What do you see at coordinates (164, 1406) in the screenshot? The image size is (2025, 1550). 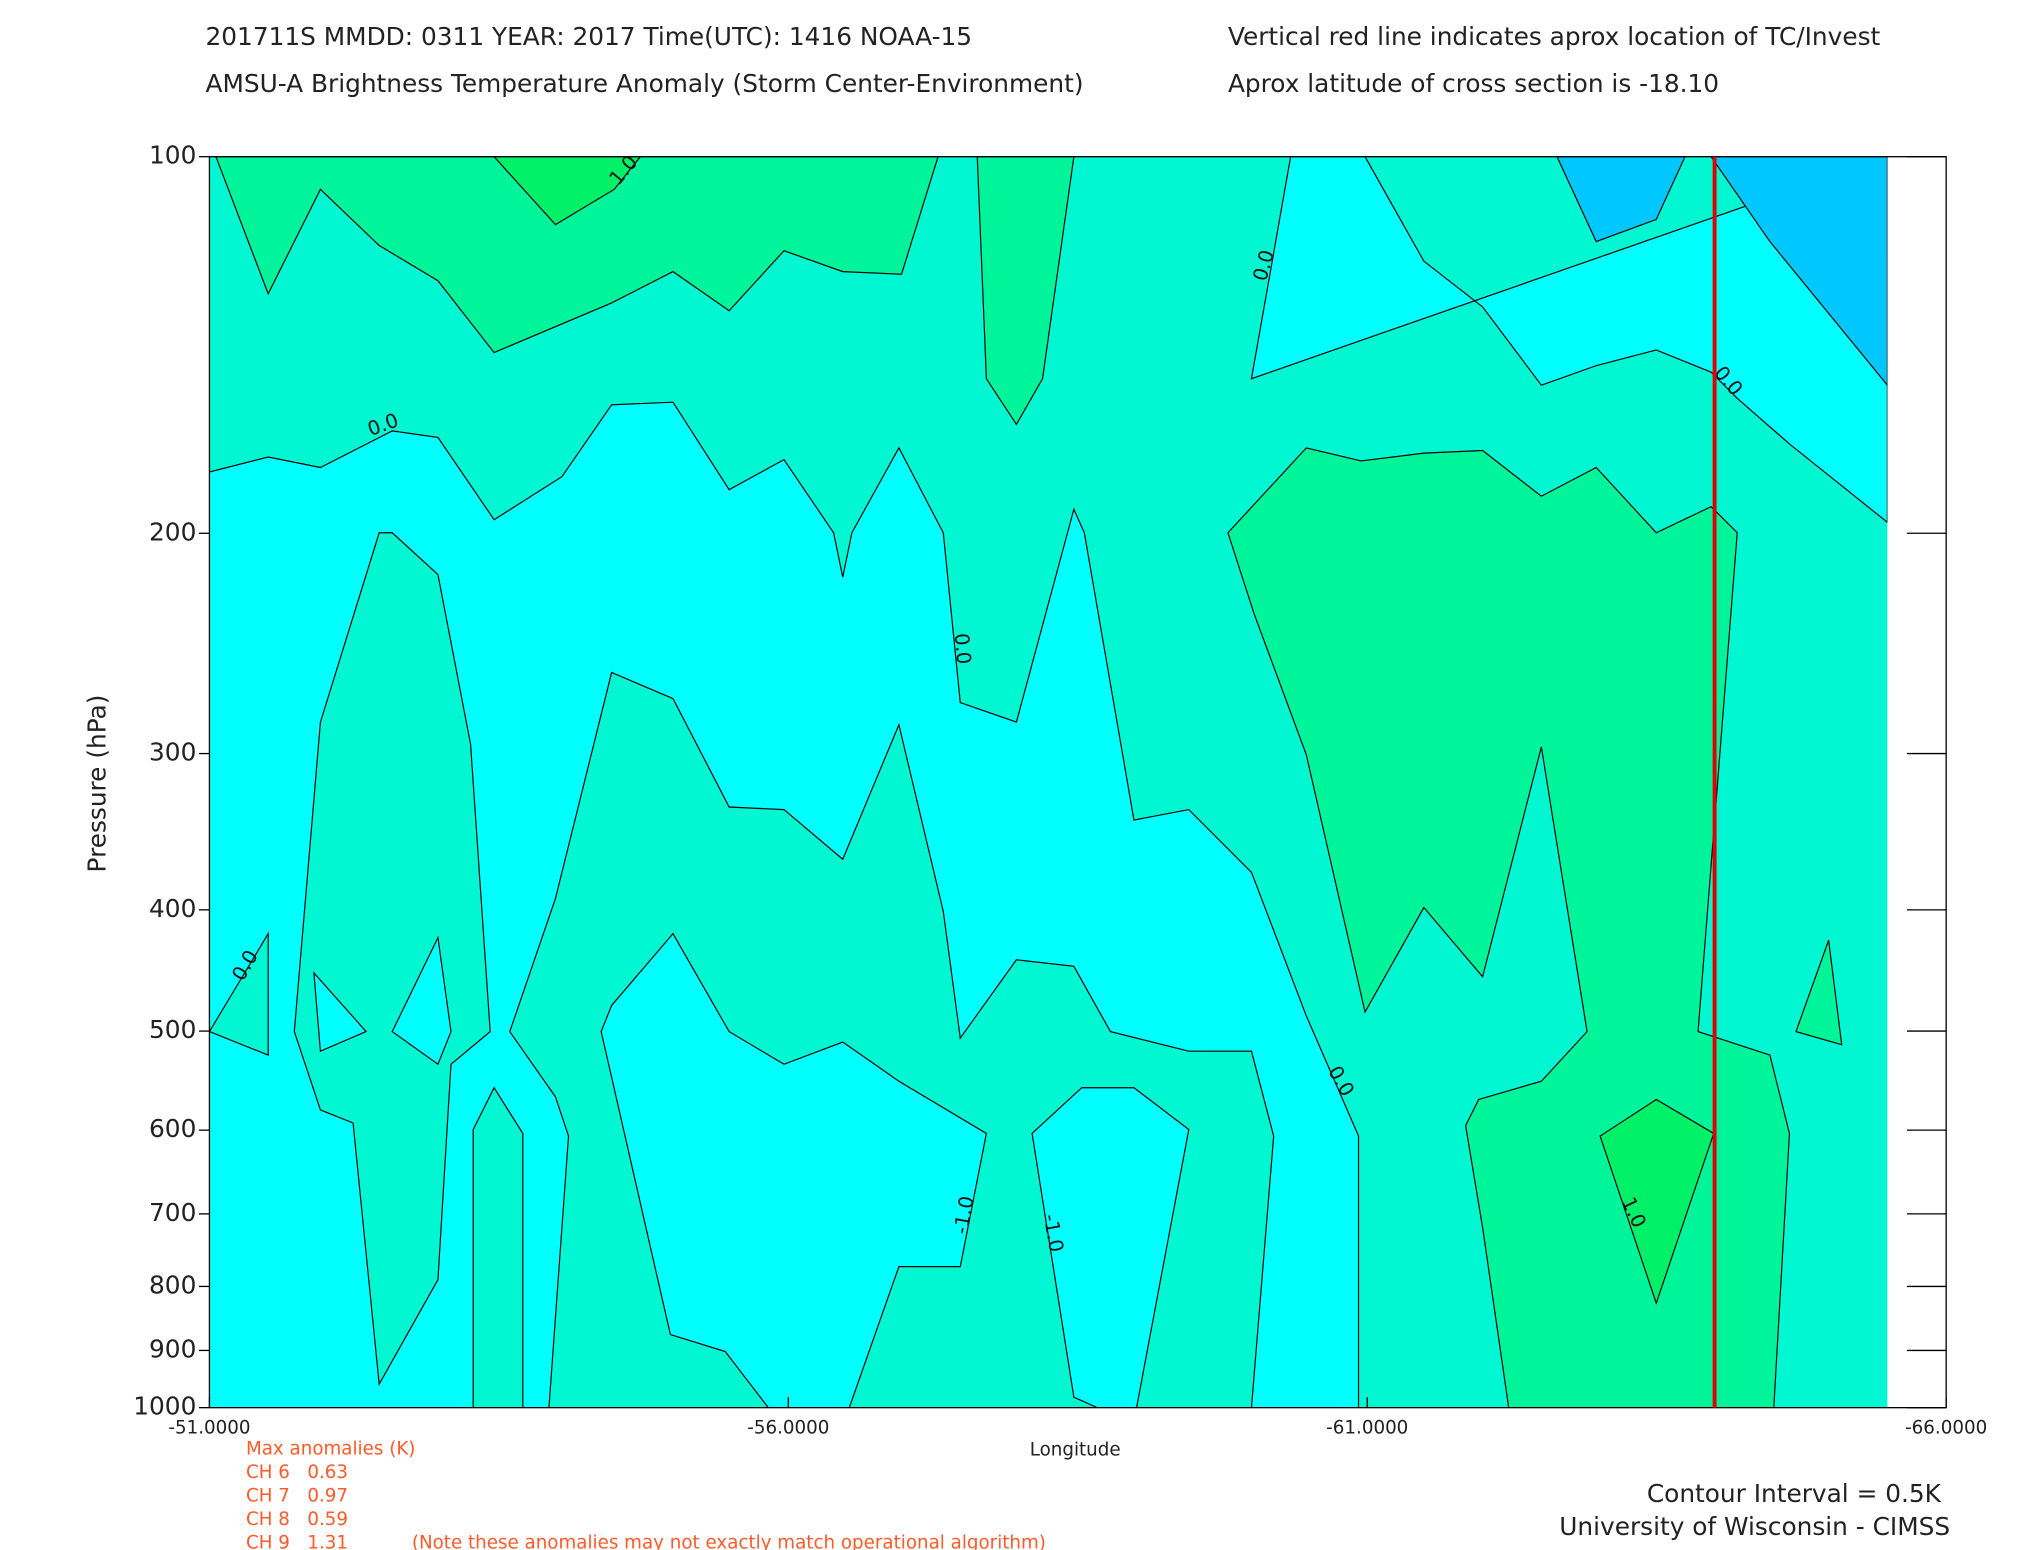 I see `y-tick-label: 1000` at bounding box center [164, 1406].